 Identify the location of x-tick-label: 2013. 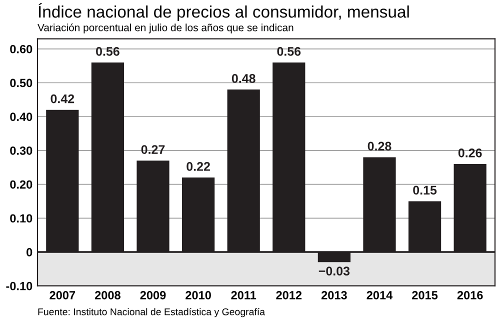
(334, 295).